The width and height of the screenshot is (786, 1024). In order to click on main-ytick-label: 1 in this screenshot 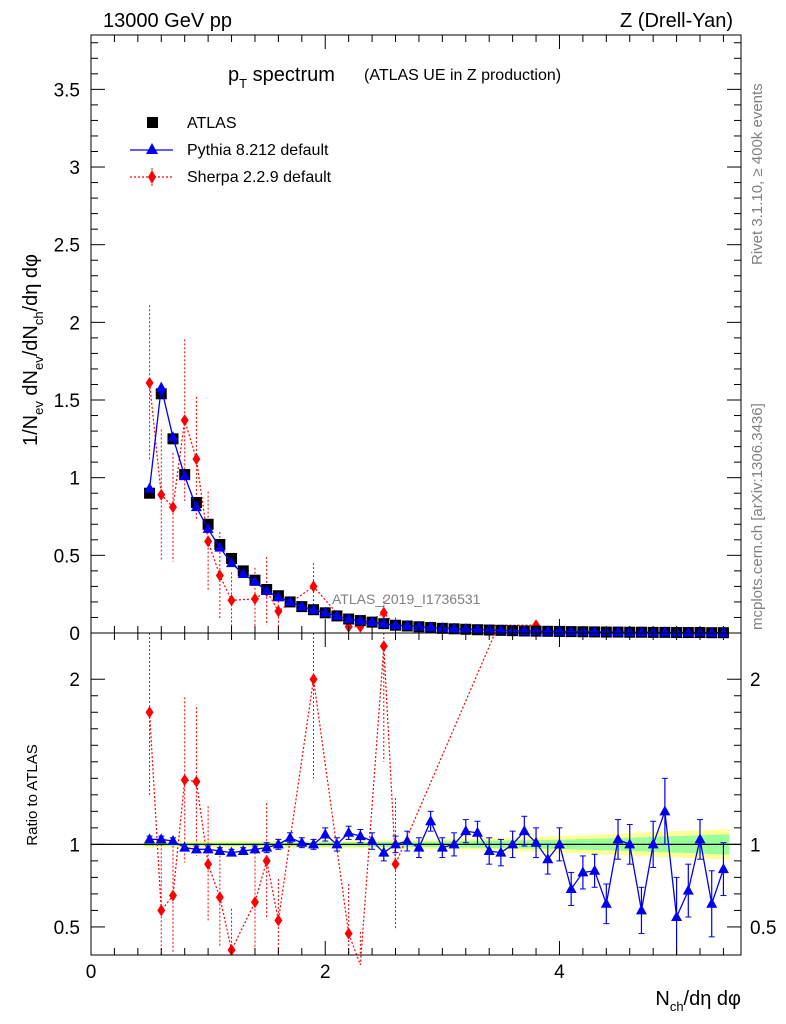, I will do `click(74, 479)`.